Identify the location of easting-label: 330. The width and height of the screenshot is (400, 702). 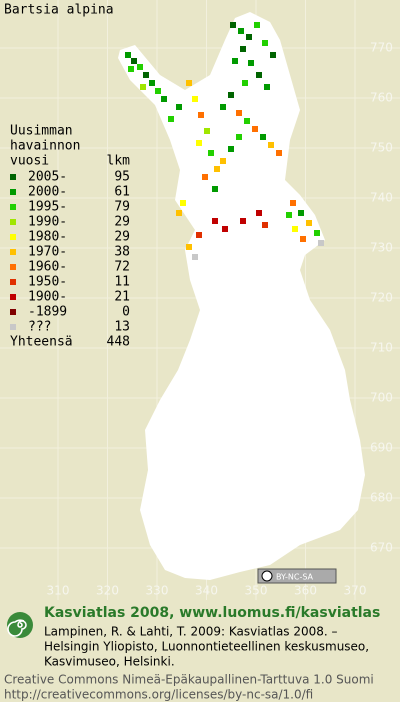
(157, 591).